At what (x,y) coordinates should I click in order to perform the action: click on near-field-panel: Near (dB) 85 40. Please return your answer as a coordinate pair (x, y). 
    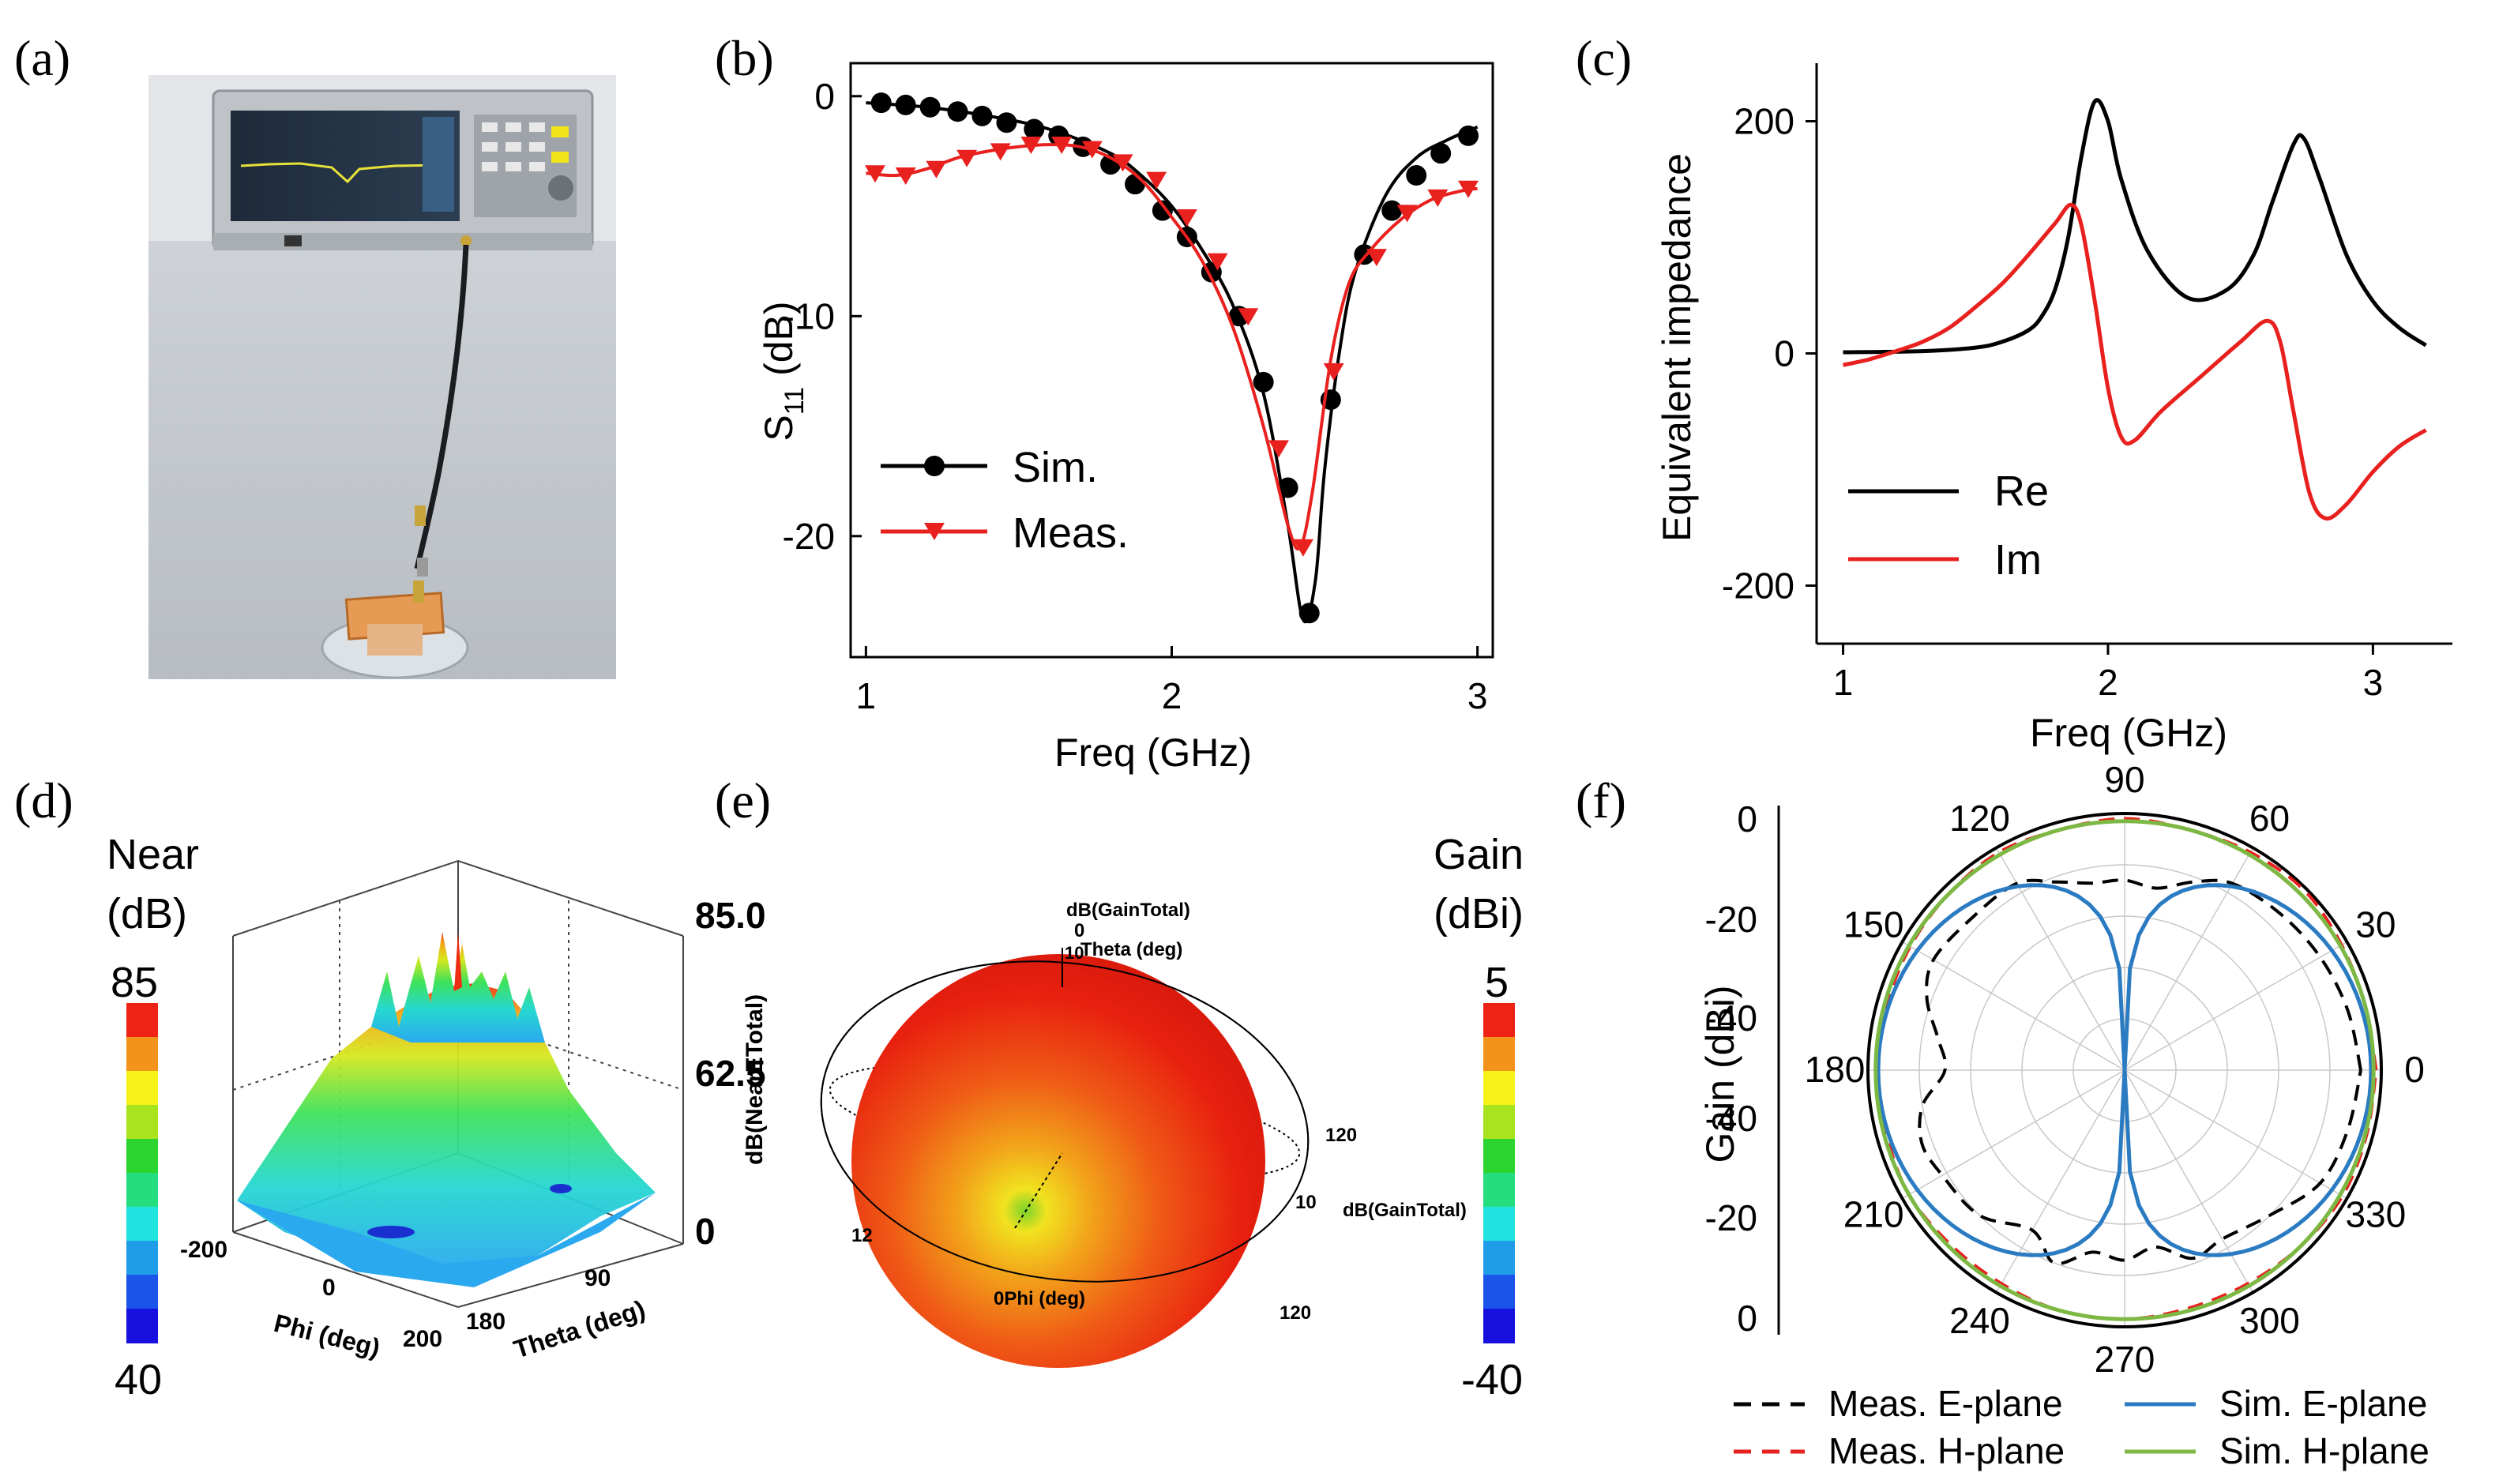
    Looking at the image, I should click on (437, 1117).